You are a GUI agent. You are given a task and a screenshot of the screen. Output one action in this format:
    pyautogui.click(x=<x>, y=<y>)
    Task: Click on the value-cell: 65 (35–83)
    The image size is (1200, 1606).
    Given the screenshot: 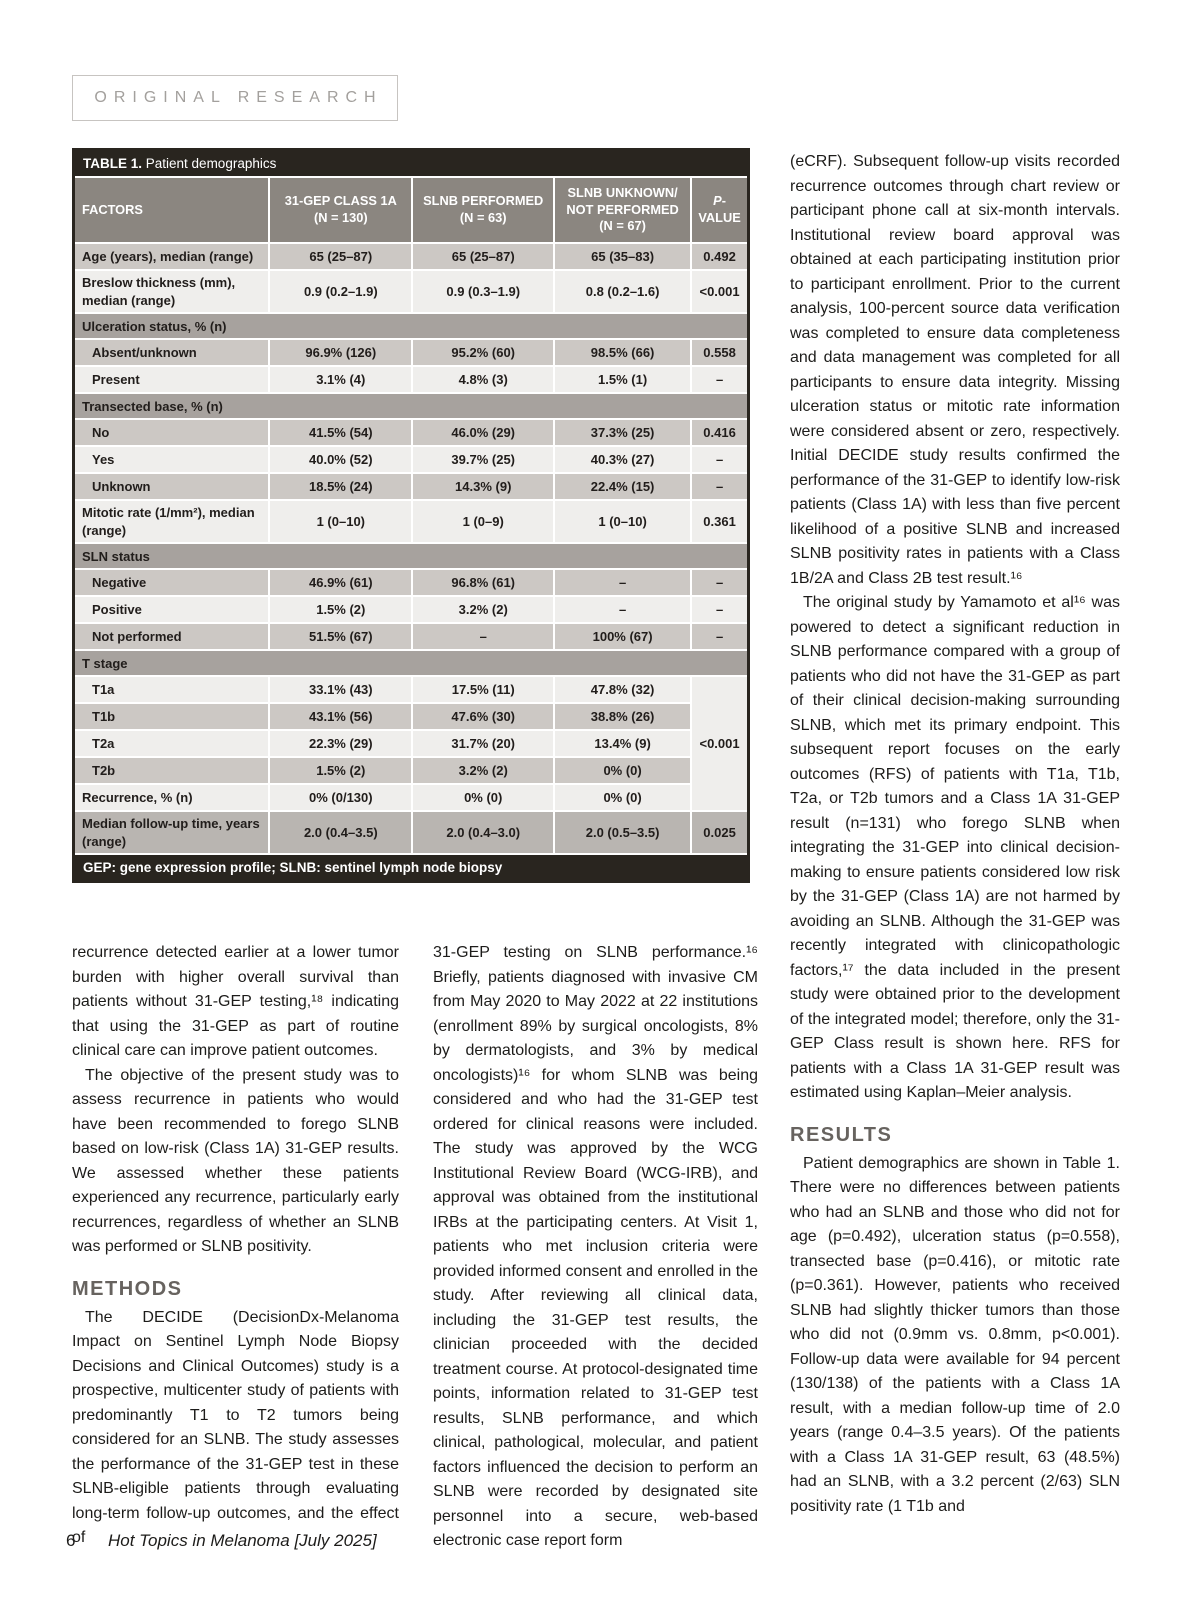 What is the action you would take?
    pyautogui.click(x=623, y=256)
    